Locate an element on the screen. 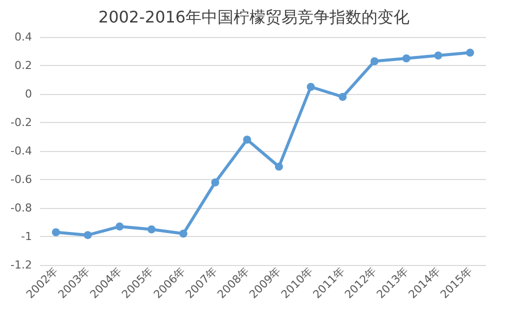 Image resolution: width=508 pixels, height=309 pixels. y-tick-label: -0.4 is located at coordinates (21, 151).